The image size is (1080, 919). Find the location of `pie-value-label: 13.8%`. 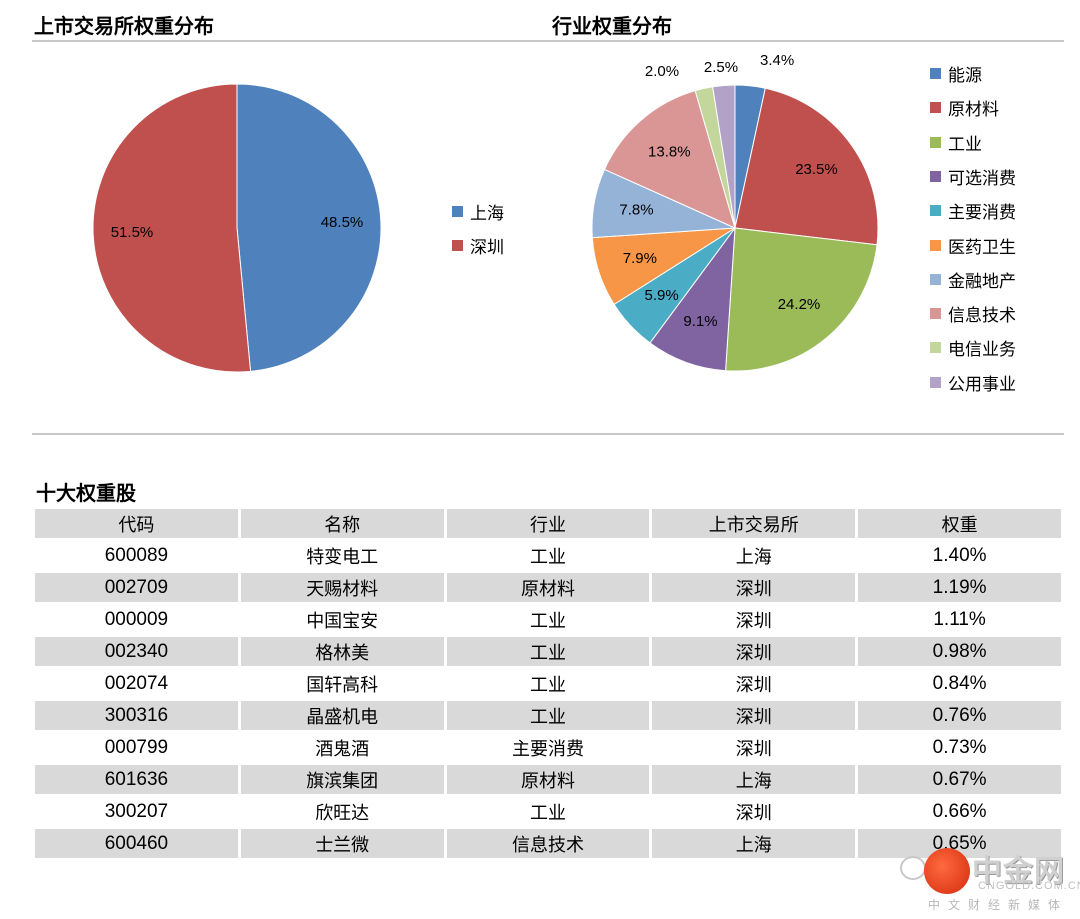

pie-value-label: 13.8% is located at coordinates (669, 151).